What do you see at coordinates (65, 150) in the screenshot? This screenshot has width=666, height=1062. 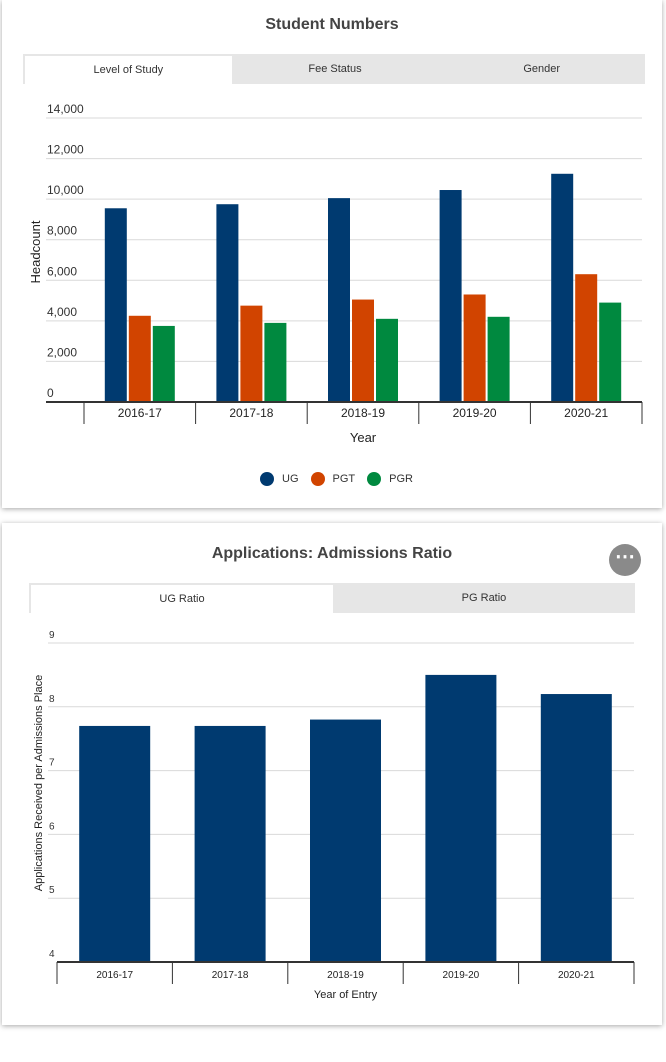 I see `y-tick-label: 12,000` at bounding box center [65, 150].